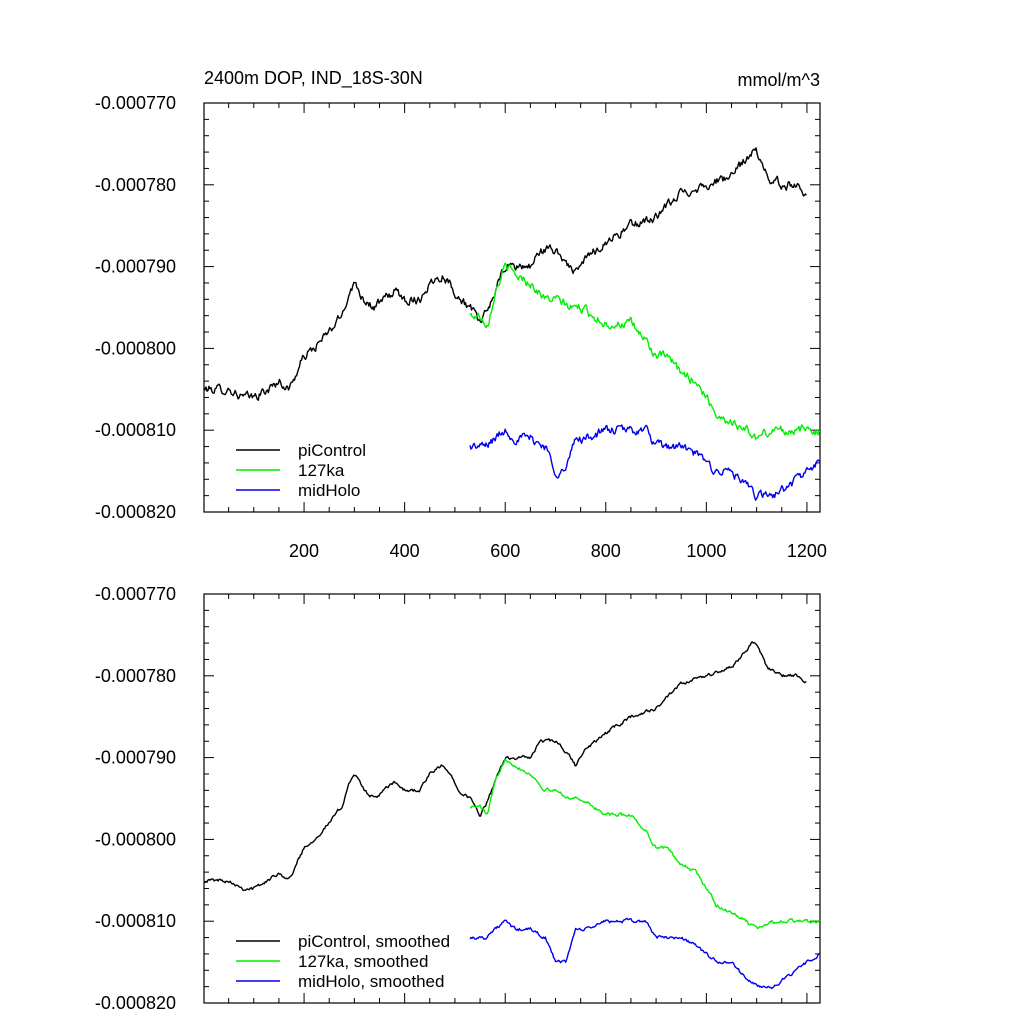  What do you see at coordinates (645, 953) in the screenshot?
I see `series-line-midholo-smoothed` at bounding box center [645, 953].